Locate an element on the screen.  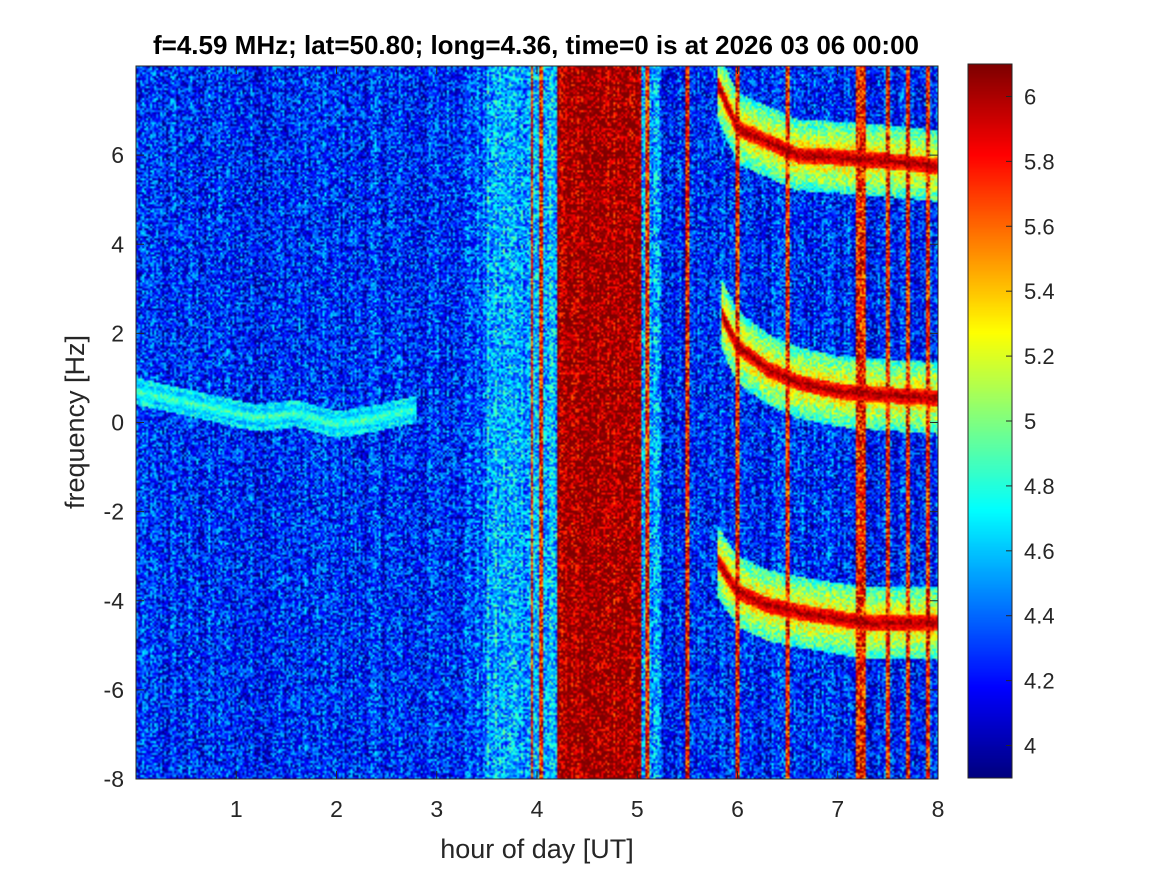
colorbar-tick-label: 5 is located at coordinates (1030, 421).